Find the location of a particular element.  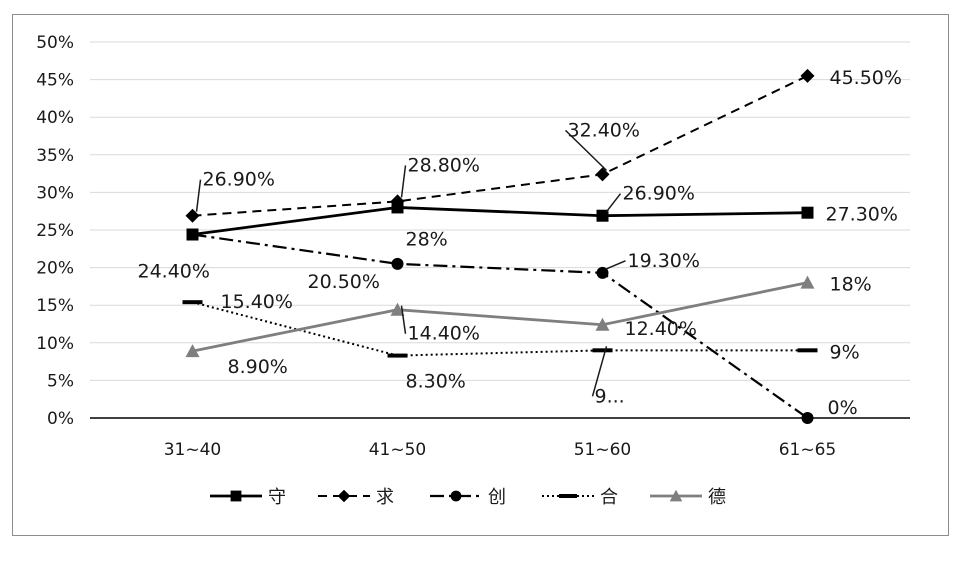

x-tick-label: 41~50 is located at coordinates (398, 450).